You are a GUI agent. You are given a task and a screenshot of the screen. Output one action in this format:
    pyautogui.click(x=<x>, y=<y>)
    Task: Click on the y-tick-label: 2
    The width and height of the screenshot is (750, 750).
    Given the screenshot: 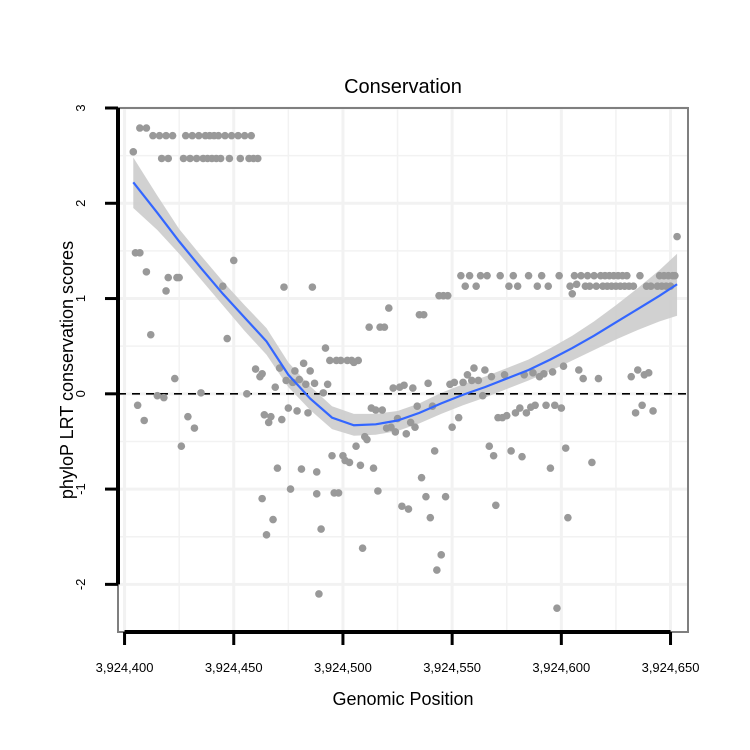 What is the action you would take?
    pyautogui.click(x=80, y=203)
    